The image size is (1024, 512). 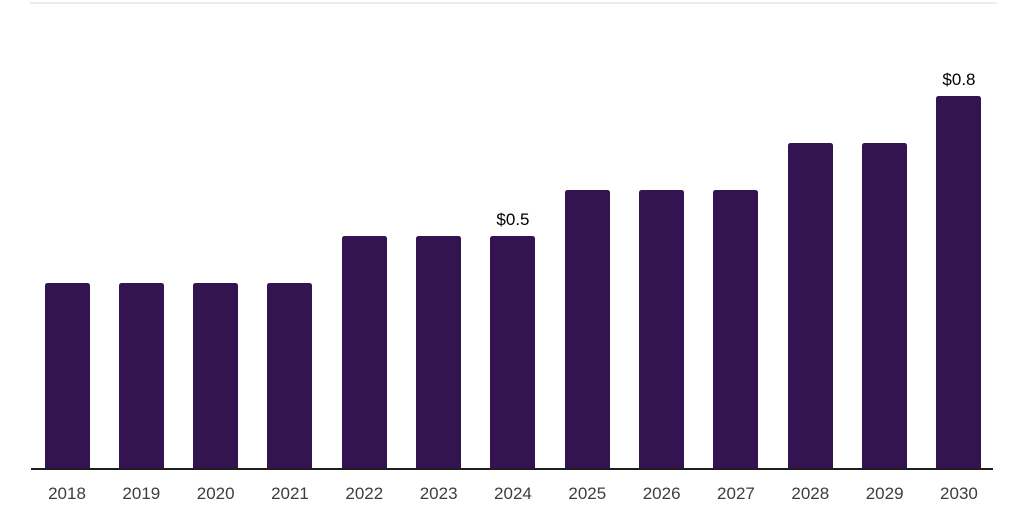 What do you see at coordinates (364, 353) in the screenshot?
I see `bar-2022` at bounding box center [364, 353].